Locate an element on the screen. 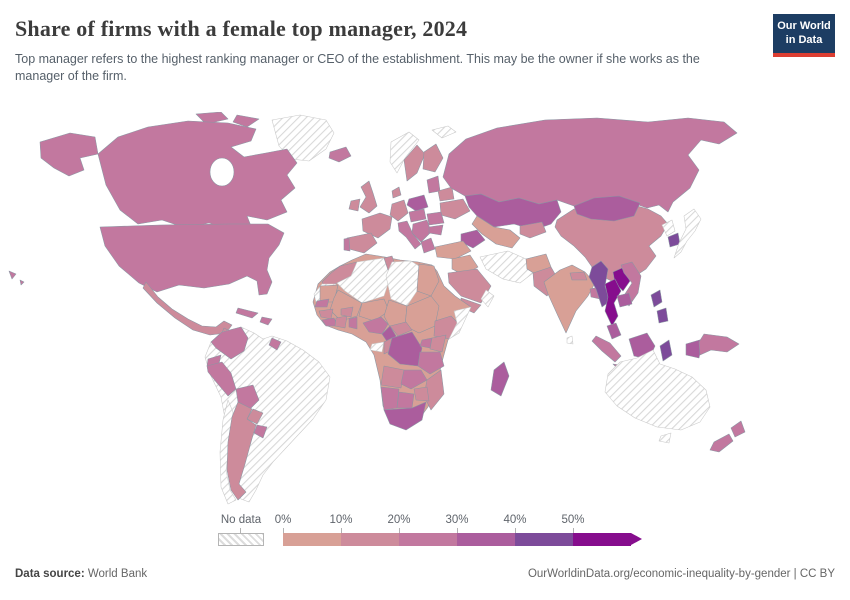  legend-no-data-swatch is located at coordinates (241, 539).